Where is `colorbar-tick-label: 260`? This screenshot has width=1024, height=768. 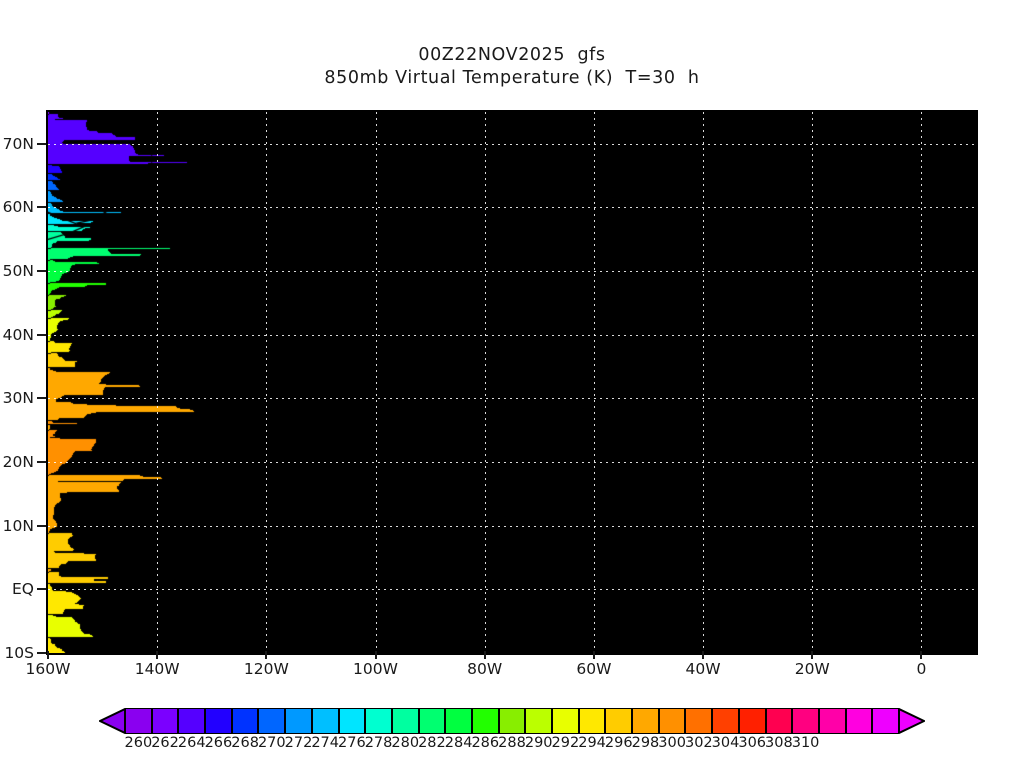 colorbar-tick-label: 260 is located at coordinates (138, 743).